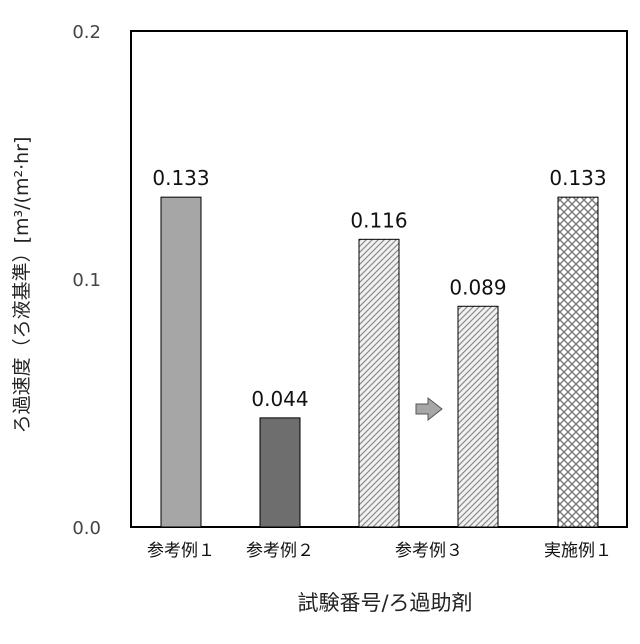 The width and height of the screenshot is (640, 644). Describe the element at coordinates (379, 551) in the screenshot. I see `category-labels: 参考例１ 参考例２ 参考例３ 実施例１` at that location.